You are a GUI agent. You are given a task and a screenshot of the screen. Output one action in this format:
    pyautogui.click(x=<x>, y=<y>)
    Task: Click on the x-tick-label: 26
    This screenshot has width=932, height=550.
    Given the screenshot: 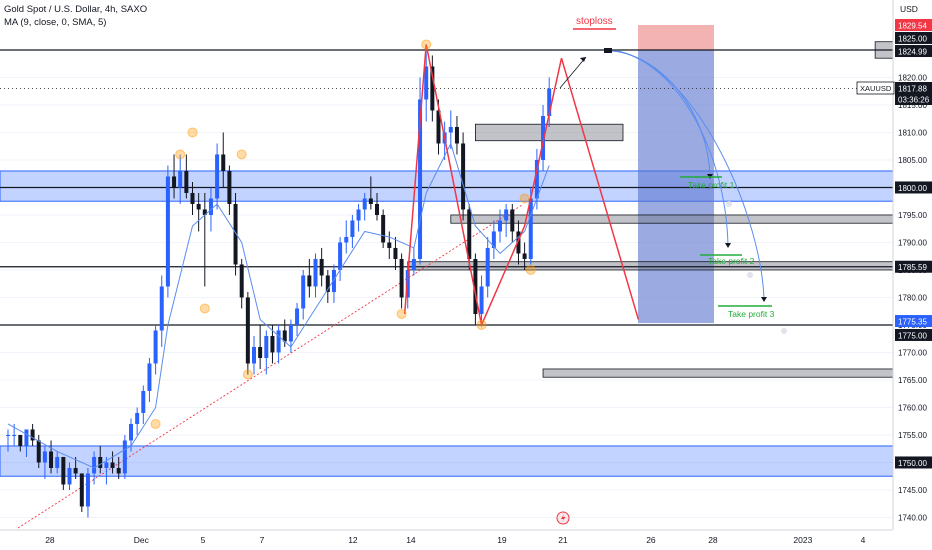 What is the action you would take?
    pyautogui.click(x=651, y=540)
    